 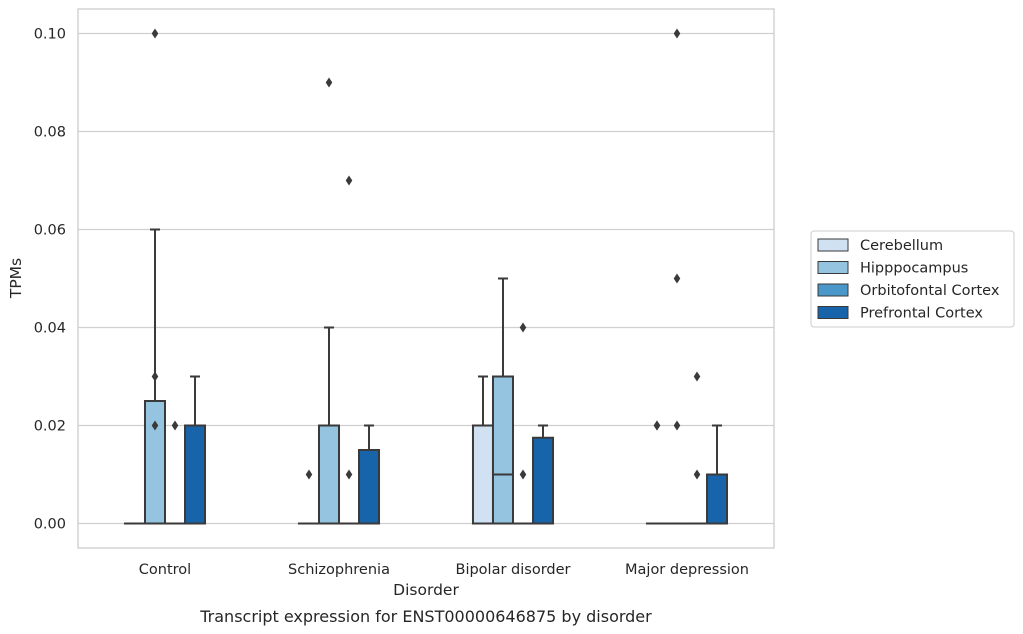 I want to click on x-tick-label: Control, so click(x=165, y=570).